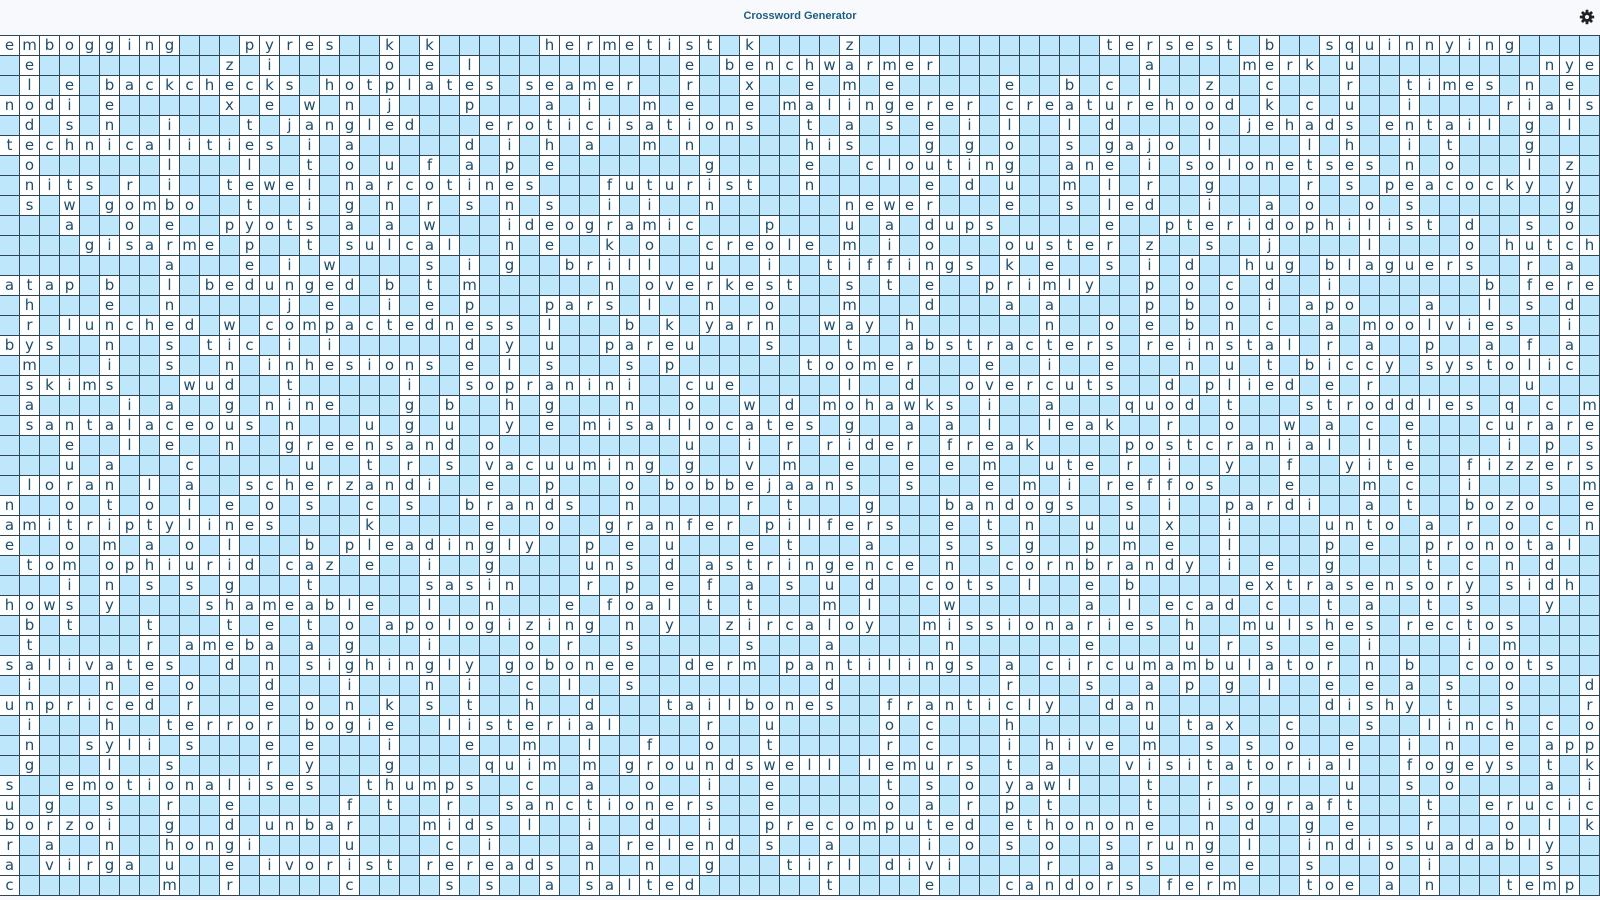 The height and width of the screenshot is (900, 1600). What do you see at coordinates (1270, 606) in the screenshot?
I see `letter-cell: c` at bounding box center [1270, 606].